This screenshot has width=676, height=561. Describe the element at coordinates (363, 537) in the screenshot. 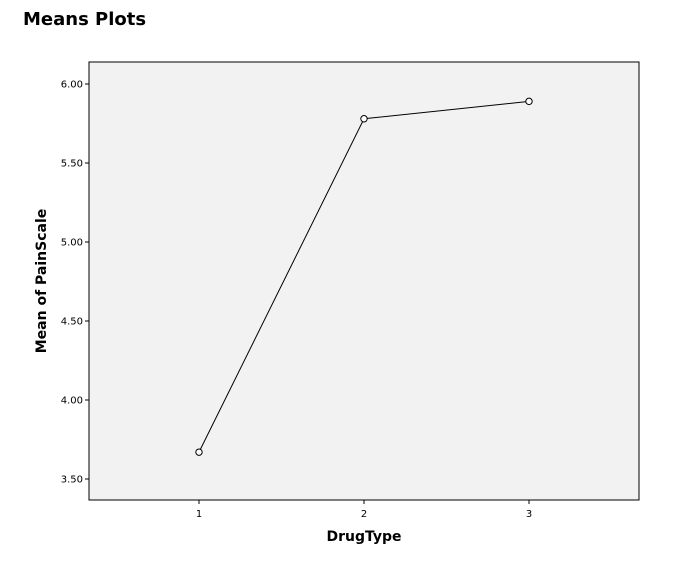

I see `x-axis-title: DrugType` at that location.